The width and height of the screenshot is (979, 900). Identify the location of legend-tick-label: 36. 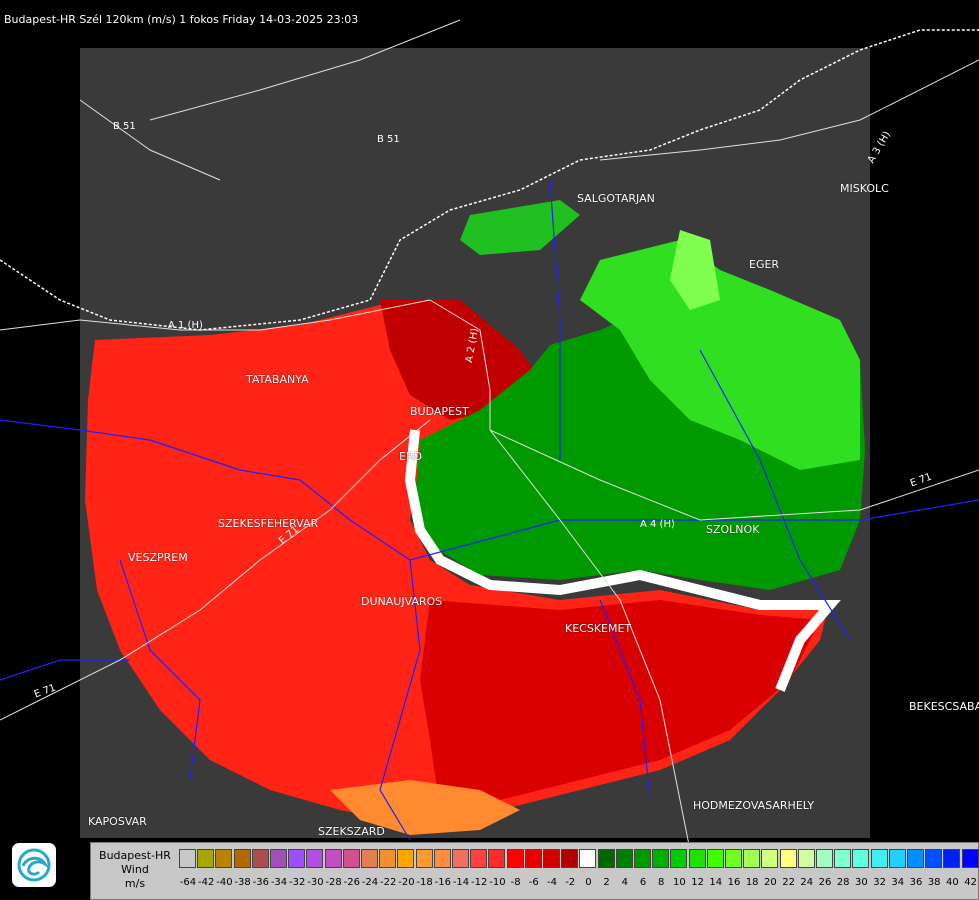
(916, 882).